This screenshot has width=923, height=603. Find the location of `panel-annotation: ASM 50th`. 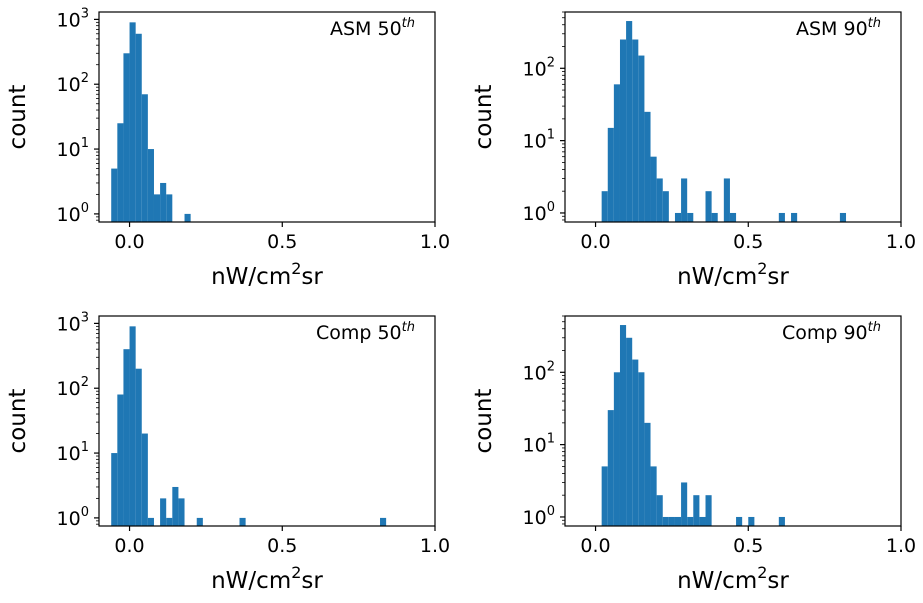

panel-annotation: ASM 50th is located at coordinates (372, 28).